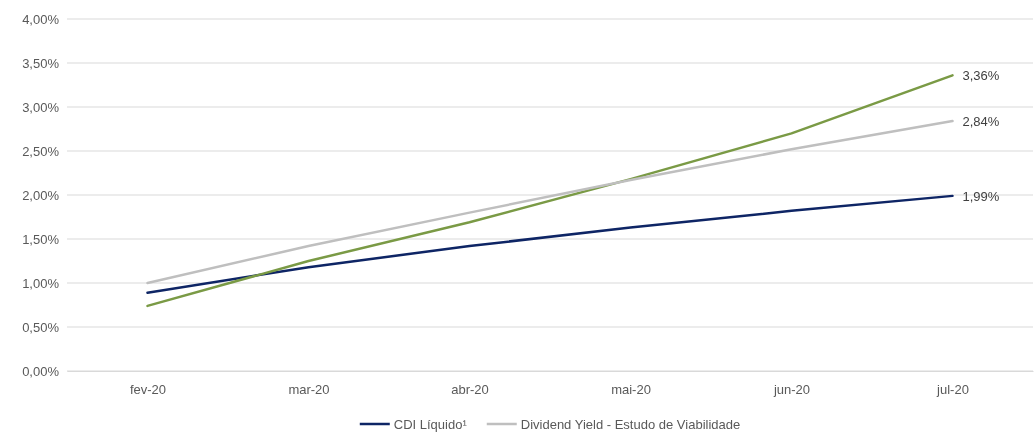  I want to click on legend-label: CDI Líquido¹, so click(430, 424).